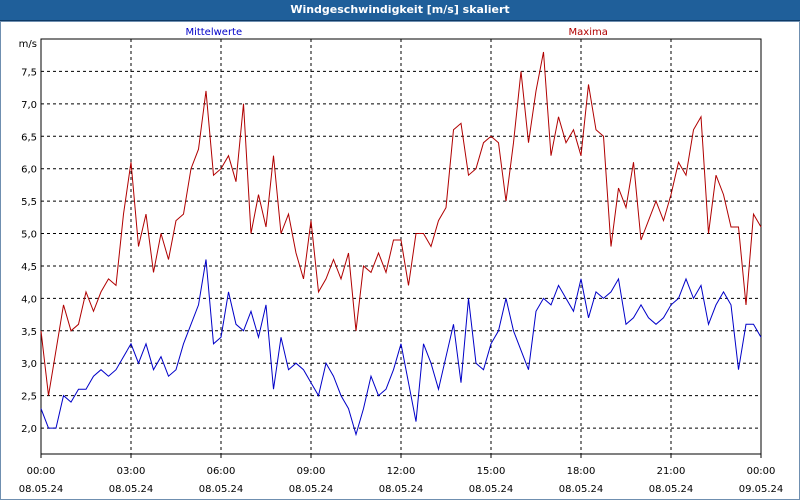 The height and width of the screenshot is (500, 800). What do you see at coordinates (29, 170) in the screenshot?
I see `y-tick-label: 6,0` at bounding box center [29, 170].